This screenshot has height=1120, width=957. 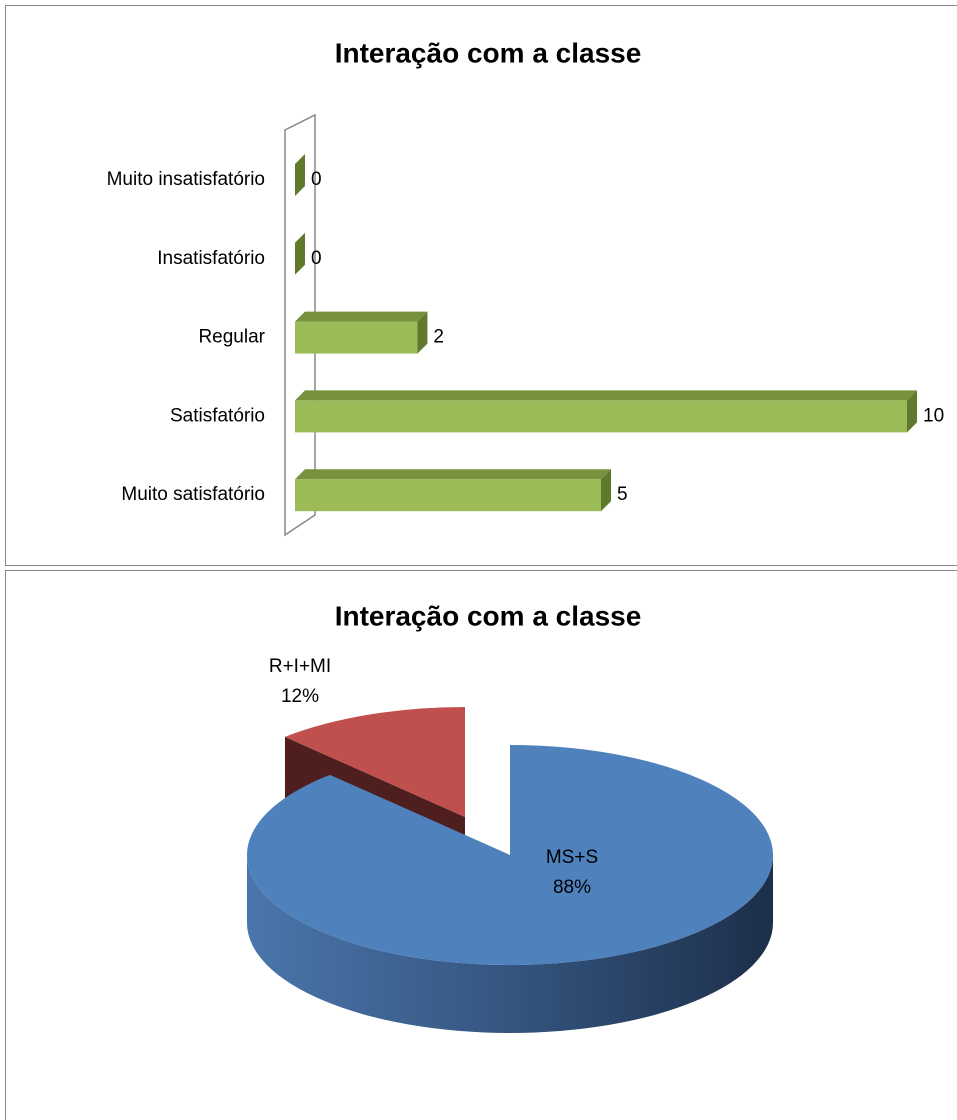 I want to click on data-label: 10, so click(x=933, y=415).